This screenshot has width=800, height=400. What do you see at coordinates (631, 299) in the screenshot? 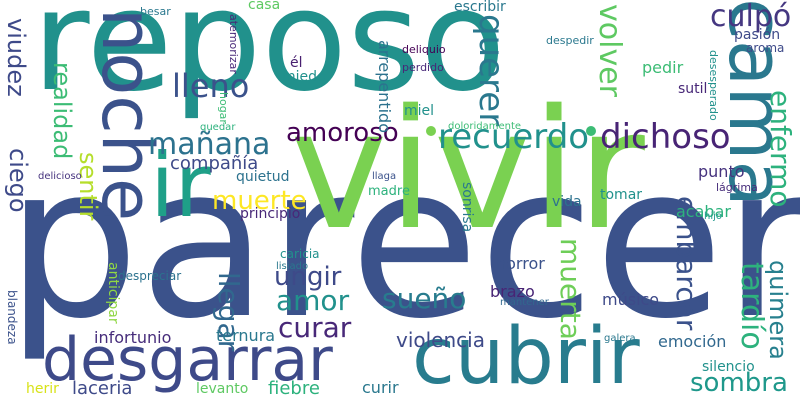
I see `word-musico: músico` at bounding box center [631, 299].